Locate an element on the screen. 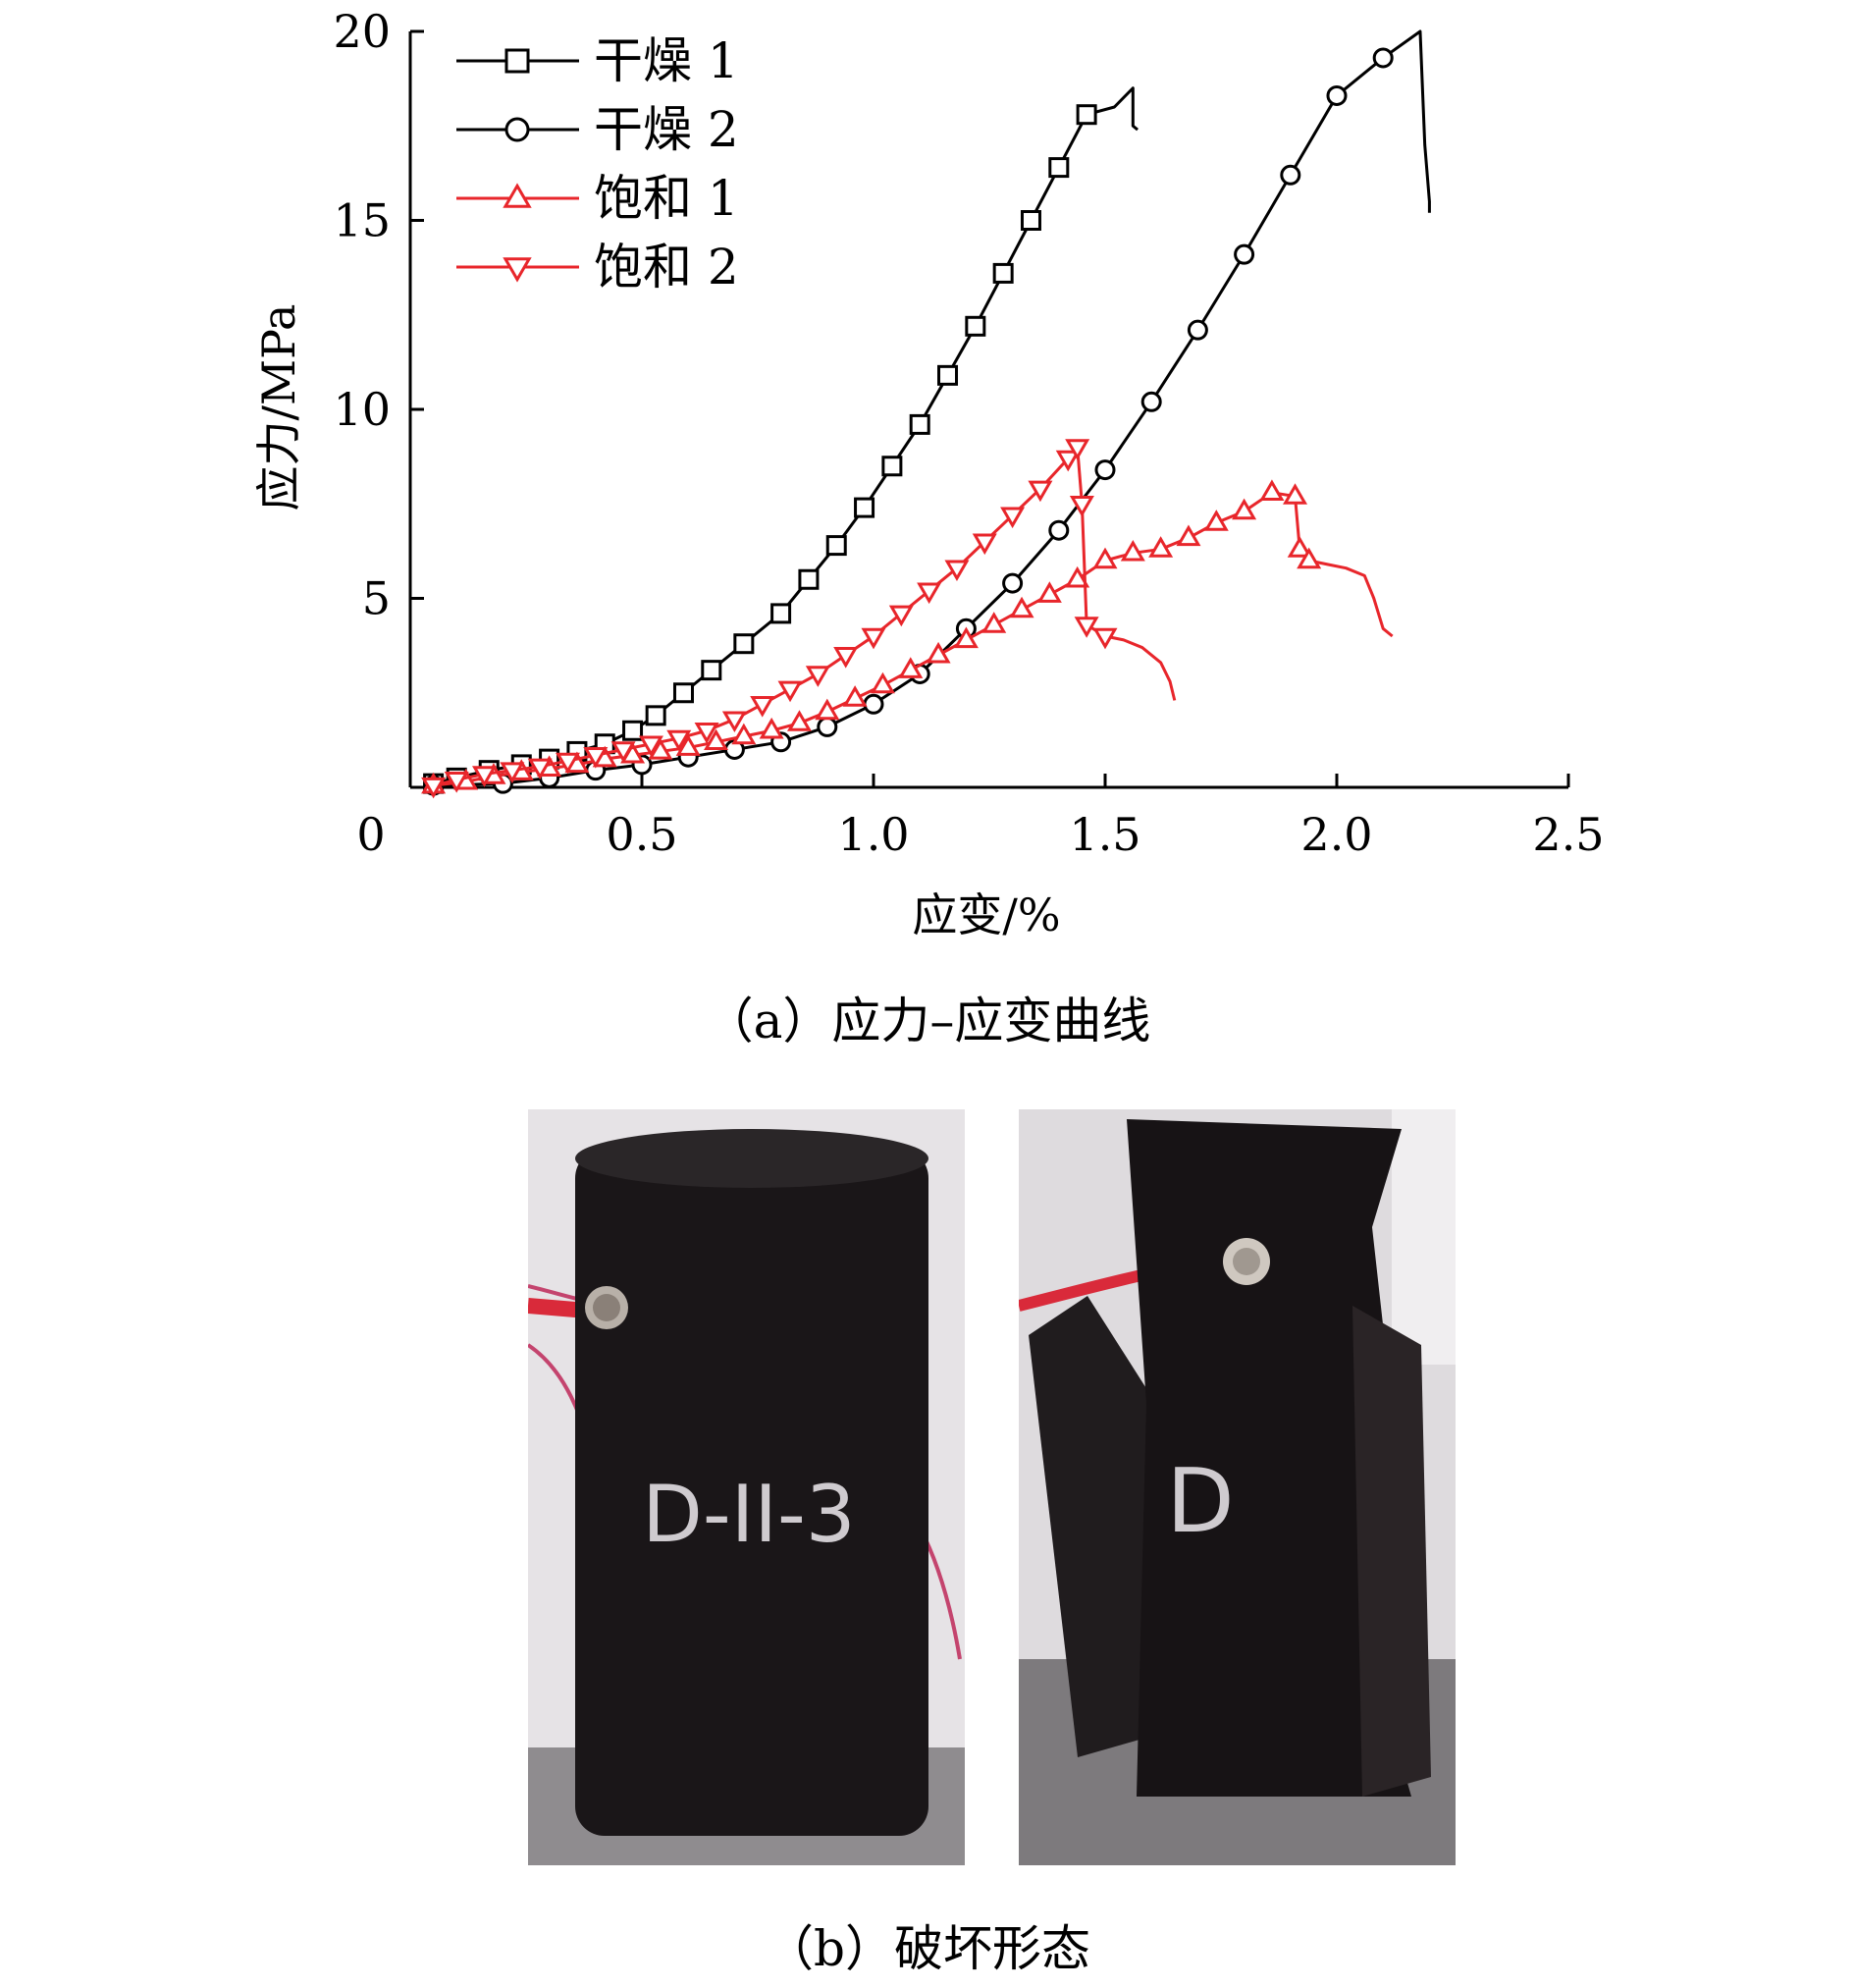 This screenshot has height=1988, width=1855. legend-entry: 饱和 2 is located at coordinates (597, 267).